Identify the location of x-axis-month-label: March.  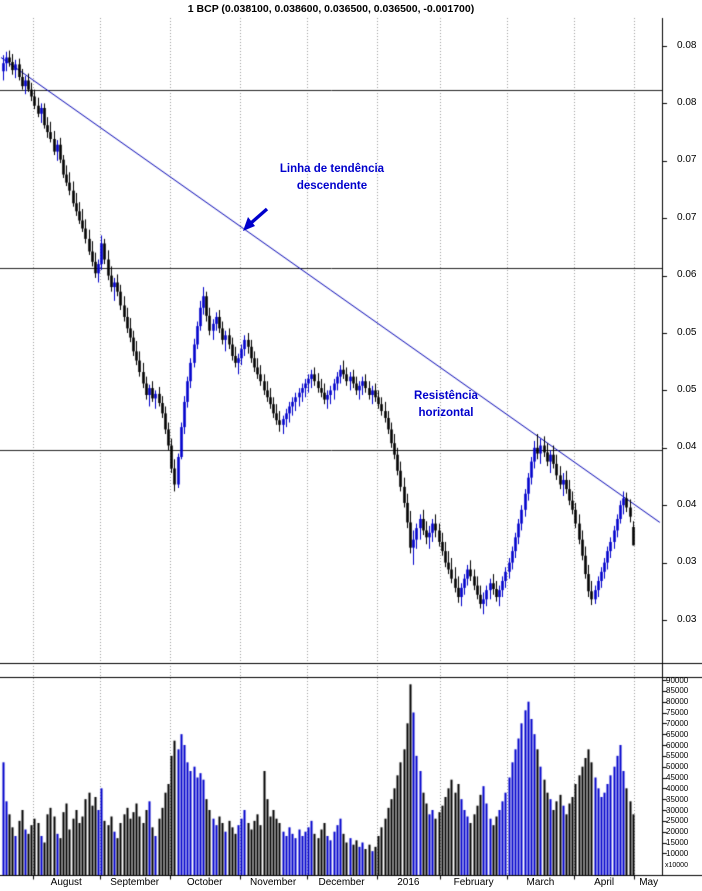
(540, 882).